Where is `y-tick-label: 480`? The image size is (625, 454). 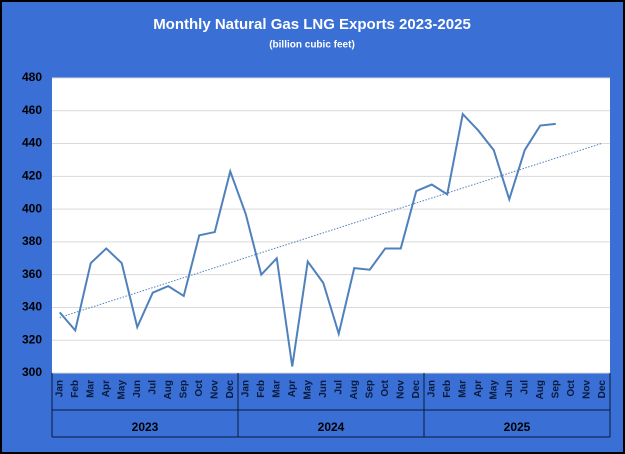 y-tick-label: 480 is located at coordinates (32, 77).